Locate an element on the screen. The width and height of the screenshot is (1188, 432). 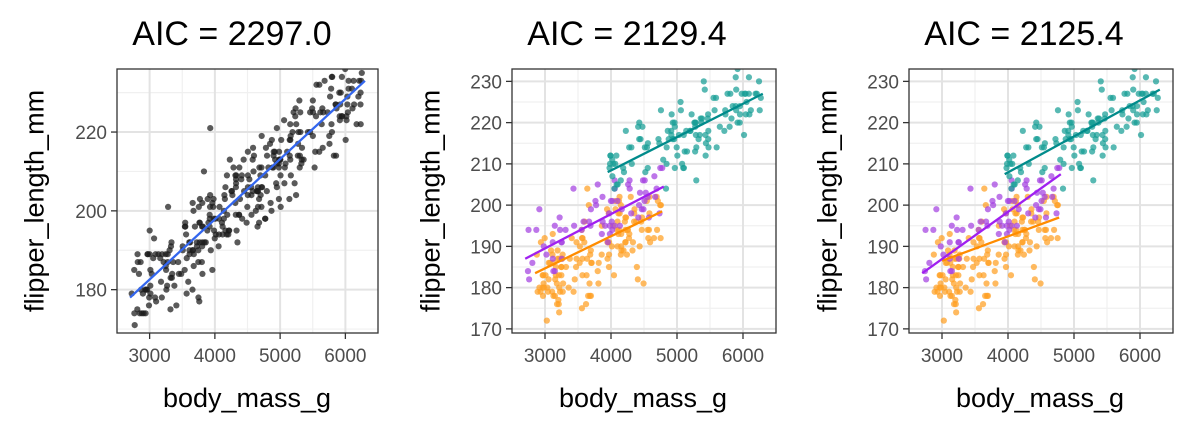
x-tick-label: 4000 is located at coordinates (1008, 356).